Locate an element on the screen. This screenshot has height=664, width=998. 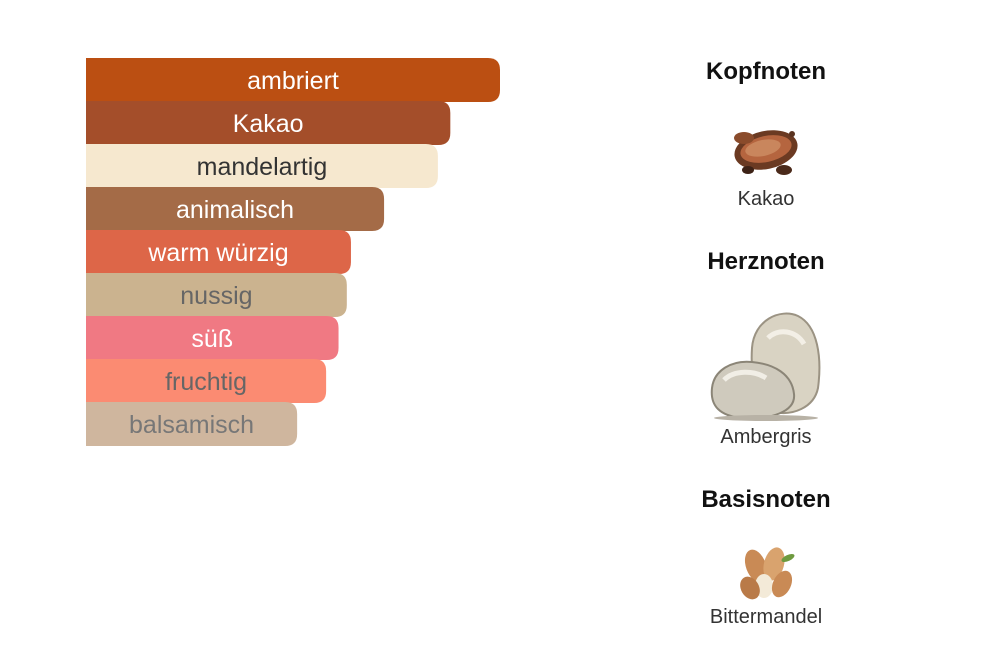
cocoa-icon is located at coordinates (766, 151).